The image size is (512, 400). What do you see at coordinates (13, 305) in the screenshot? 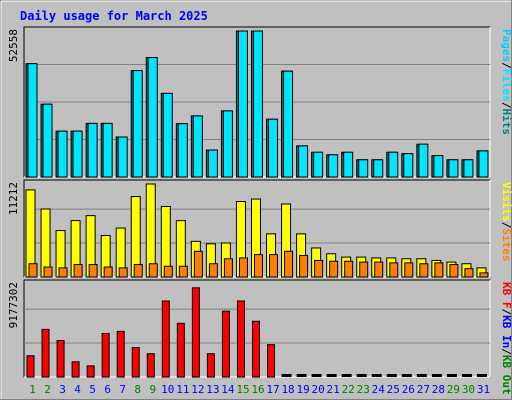
I see `y-tick-label-bottom: 9177302` at bounding box center [13, 305].